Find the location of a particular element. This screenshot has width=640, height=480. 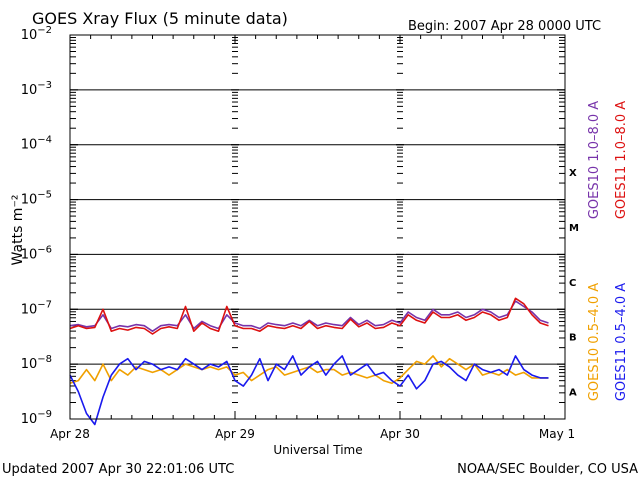

x-tick-label: May 1 is located at coordinates (557, 434).